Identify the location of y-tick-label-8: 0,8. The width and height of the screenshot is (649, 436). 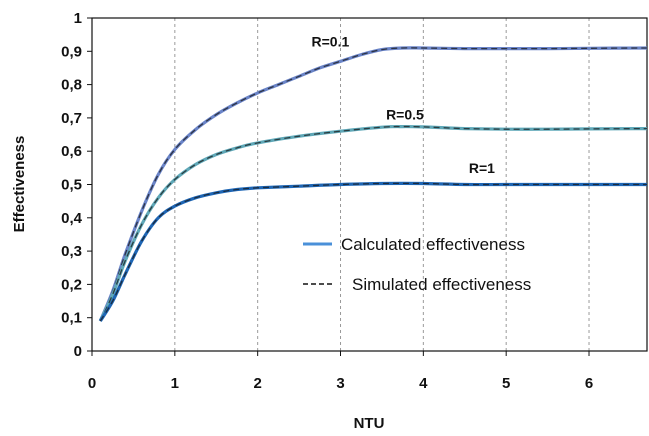
(71, 85).